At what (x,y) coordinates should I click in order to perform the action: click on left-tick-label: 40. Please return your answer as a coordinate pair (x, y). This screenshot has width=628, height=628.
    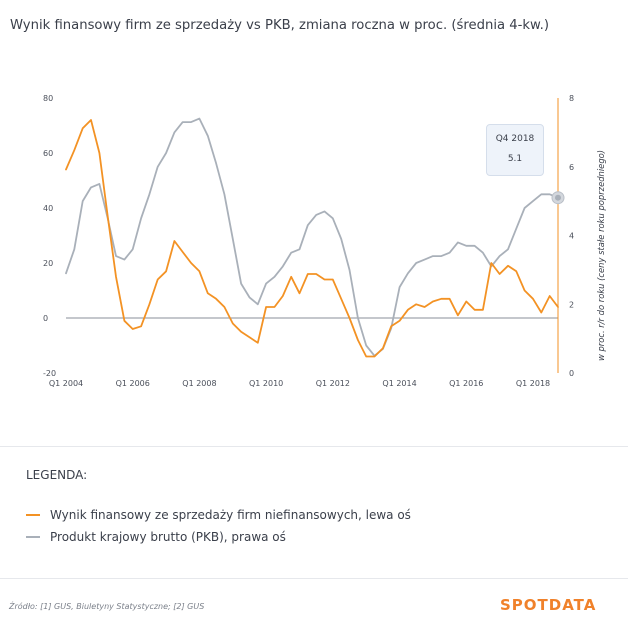
    Looking at the image, I should click on (48, 208).